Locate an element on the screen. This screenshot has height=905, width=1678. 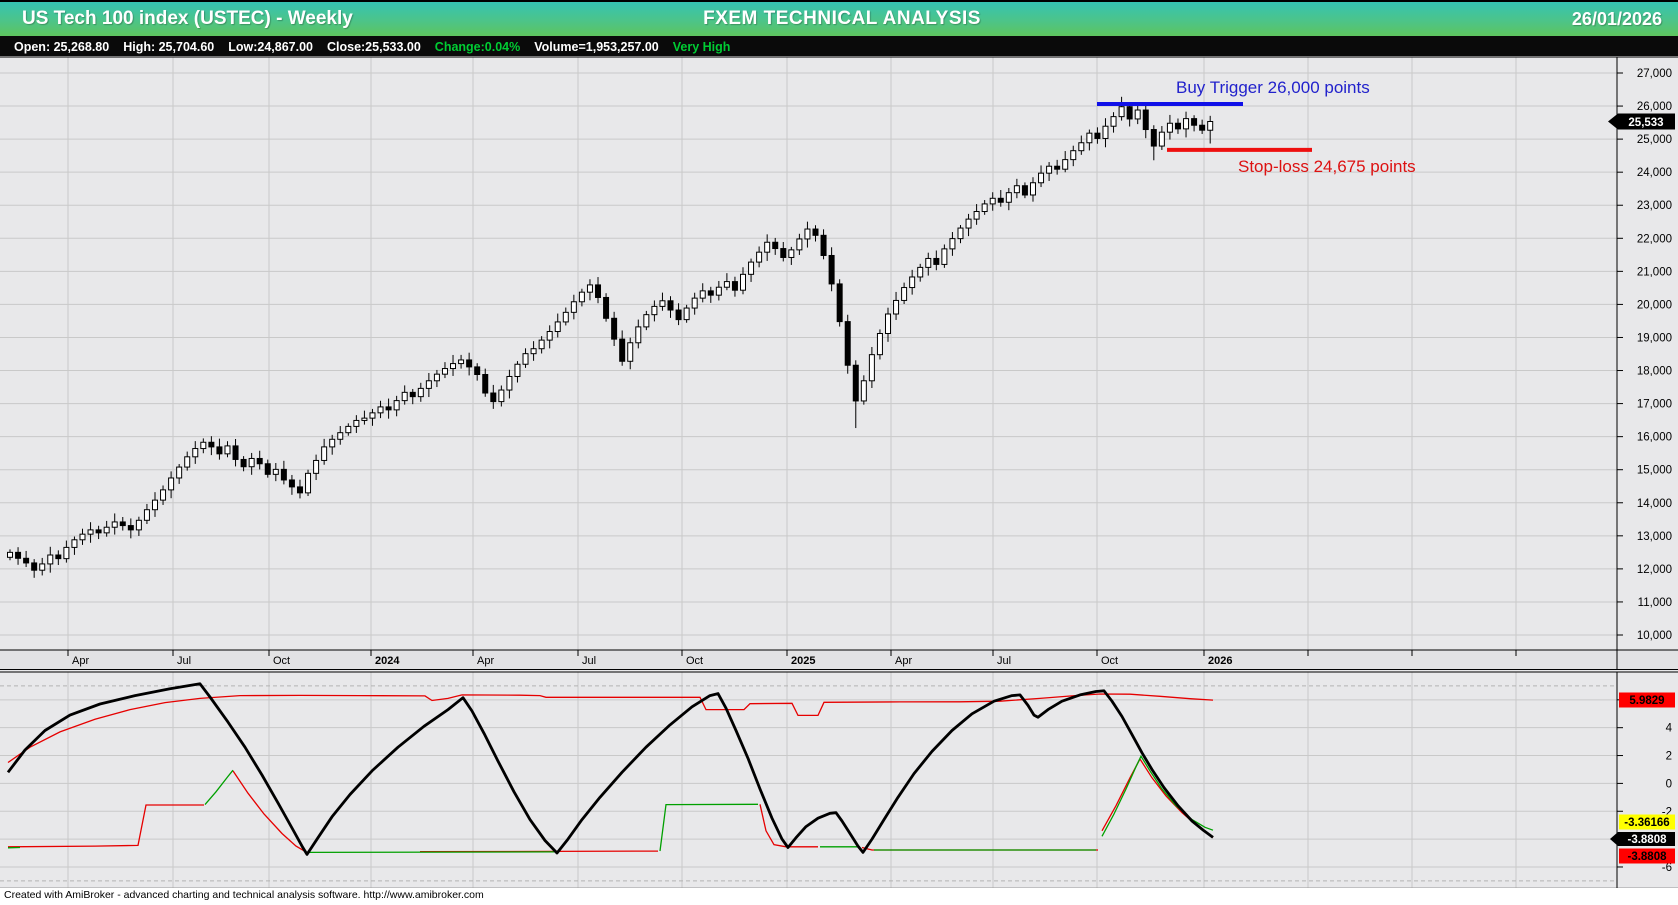
price-tick-label: 11,000 is located at coordinates (1655, 603).